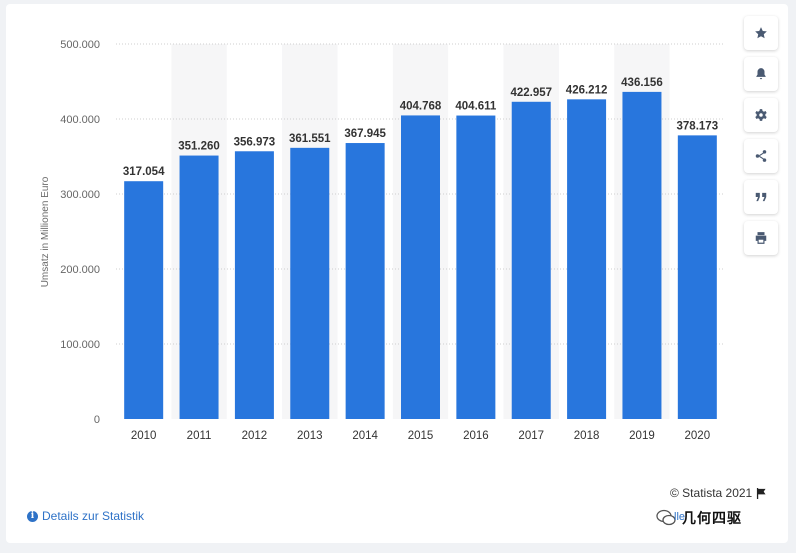 This screenshot has height=553, width=796. What do you see at coordinates (697, 277) in the screenshot?
I see `bar-2020` at bounding box center [697, 277].